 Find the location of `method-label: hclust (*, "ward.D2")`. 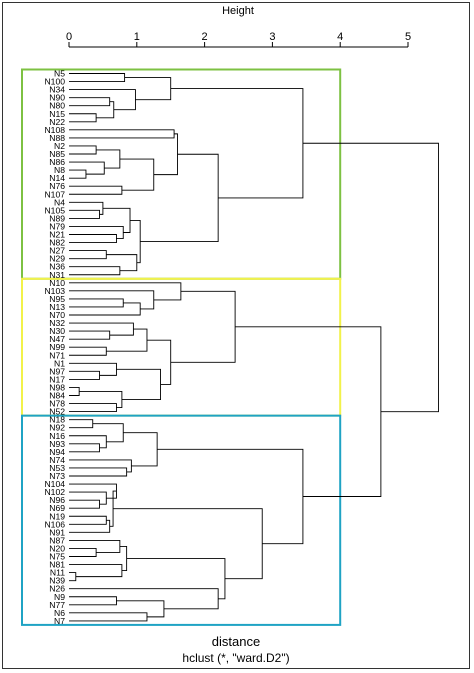

method-label: hclust (*, "ward.D2") is located at coordinates (235, 658).